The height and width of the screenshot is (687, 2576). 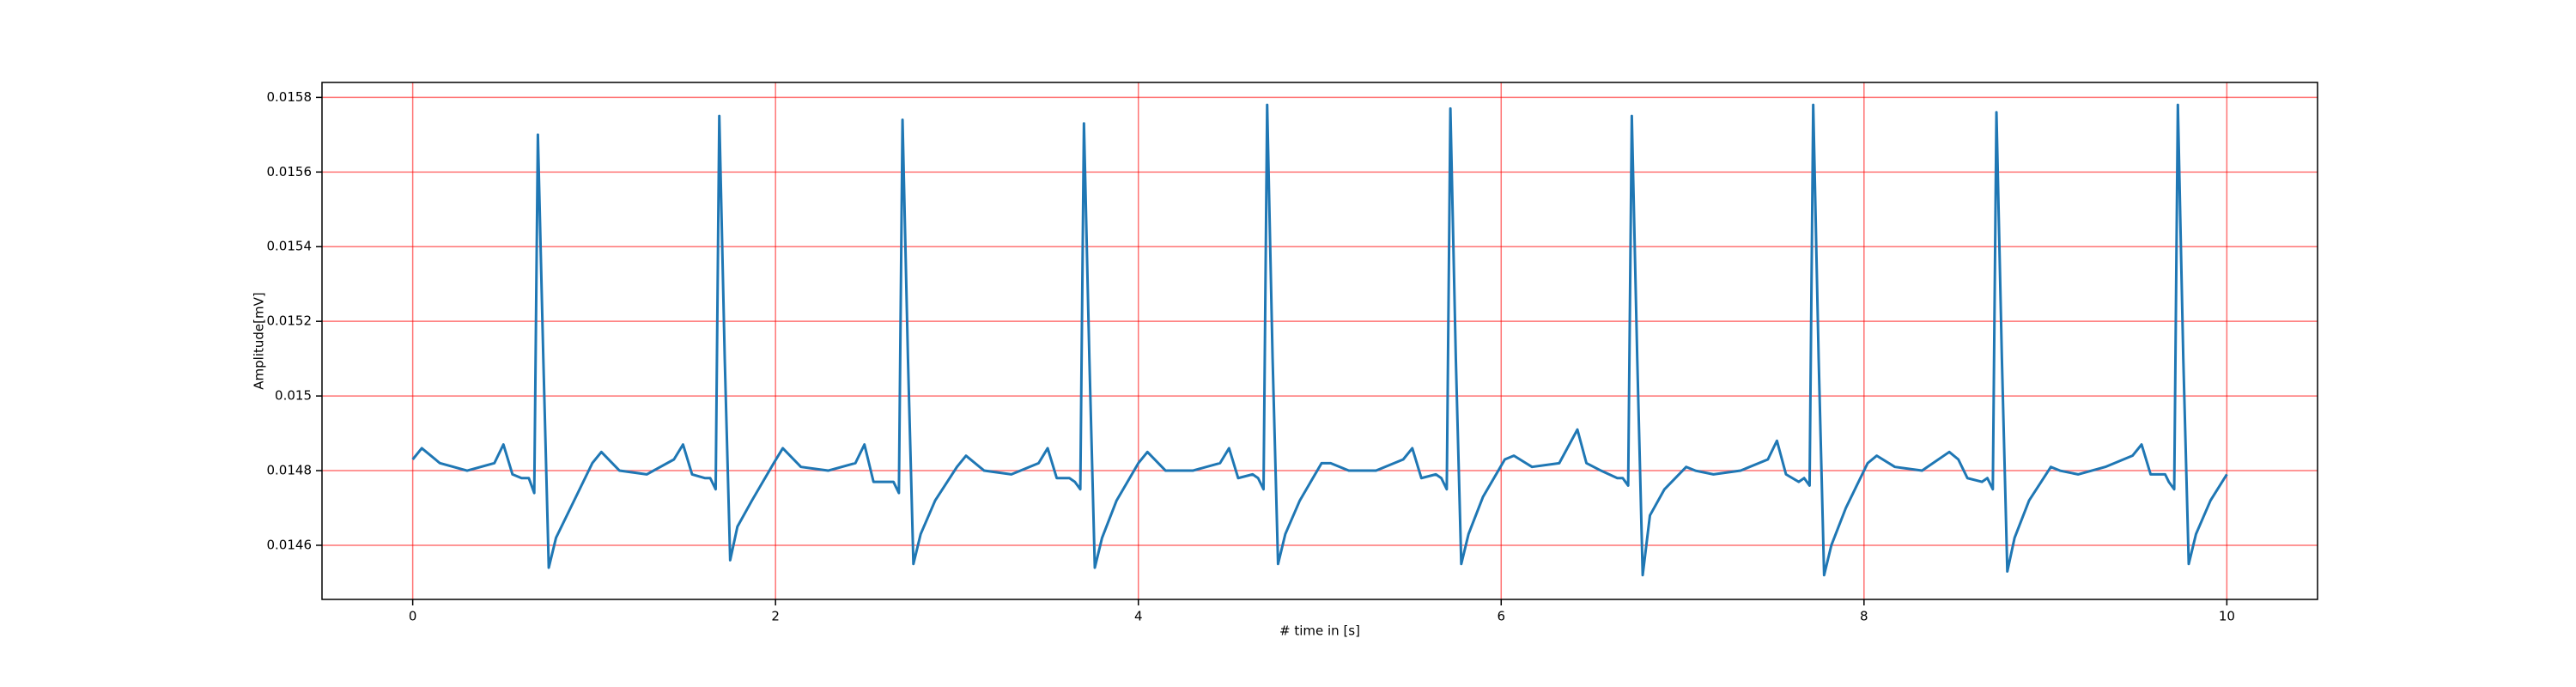 I want to click on y-tick-label: 0.0156, so click(x=290, y=171).